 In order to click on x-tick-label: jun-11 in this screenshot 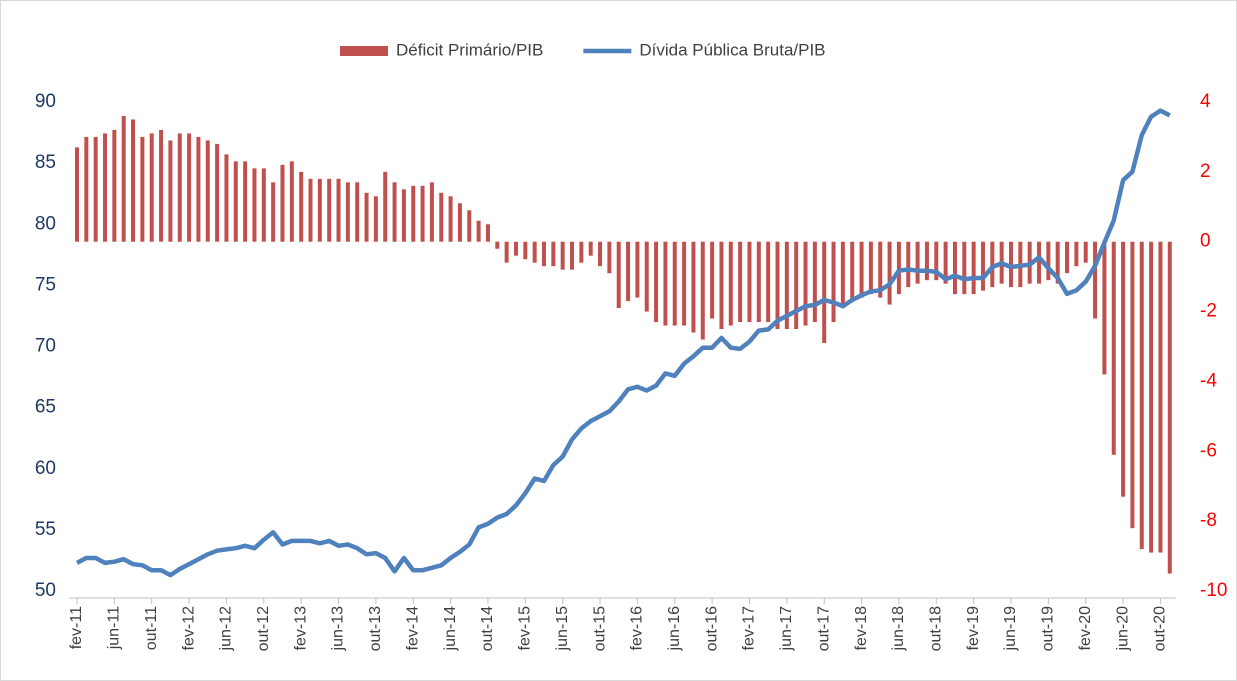, I will do `click(114, 628)`.